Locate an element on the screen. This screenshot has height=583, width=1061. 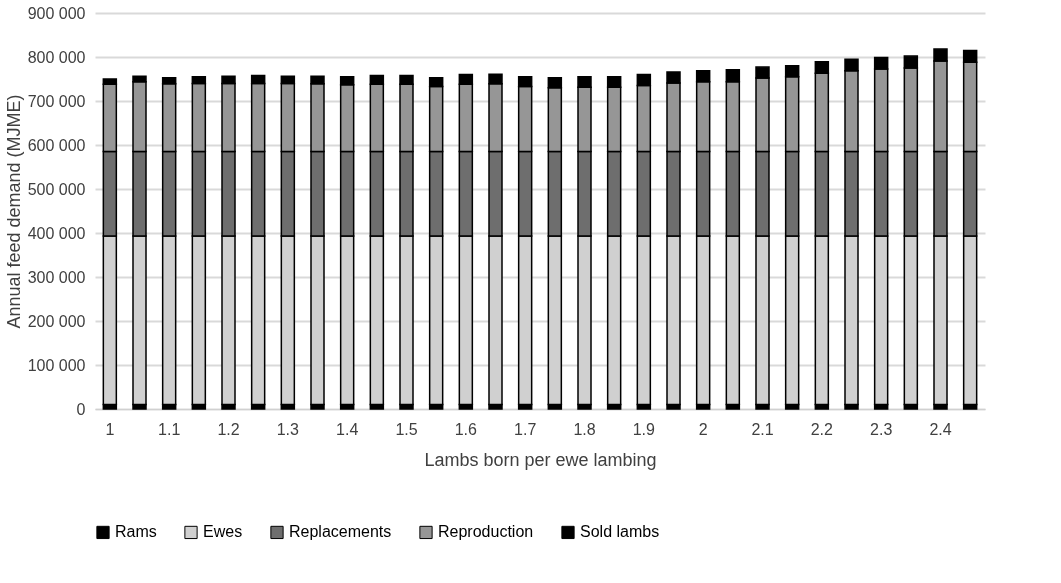
x-tick-label: 1.6 is located at coordinates (466, 429).